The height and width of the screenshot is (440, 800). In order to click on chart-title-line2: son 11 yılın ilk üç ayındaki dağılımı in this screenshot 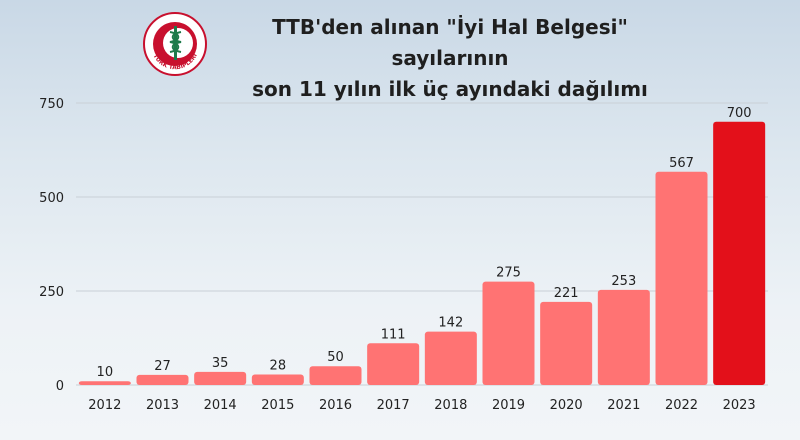, I will do `click(450, 89)`.